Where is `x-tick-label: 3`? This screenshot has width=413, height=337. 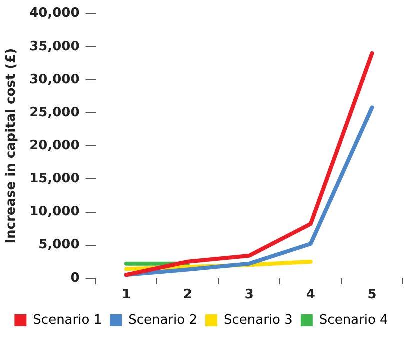 x-tick-label: 3 is located at coordinates (249, 295).